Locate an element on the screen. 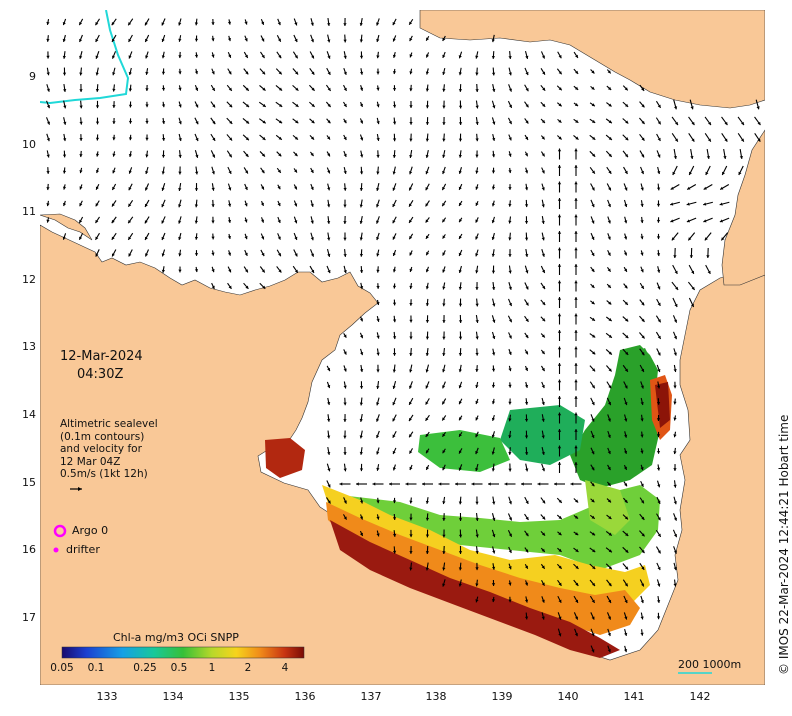 The image size is (792, 716). lat-label: 10 is located at coordinates (29, 144).